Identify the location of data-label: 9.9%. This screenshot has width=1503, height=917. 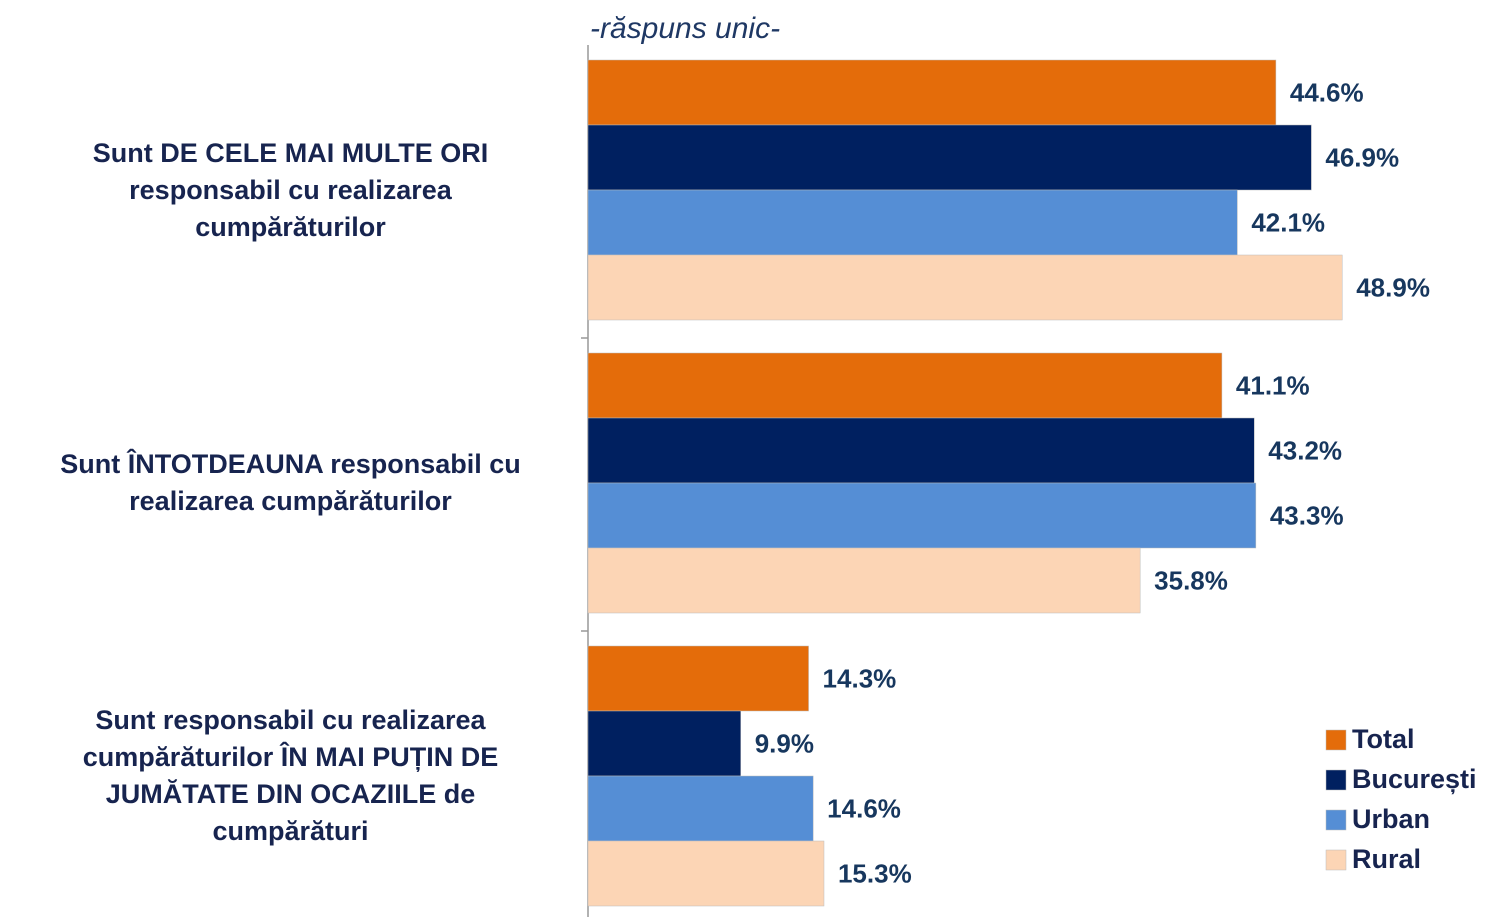
(784, 743).